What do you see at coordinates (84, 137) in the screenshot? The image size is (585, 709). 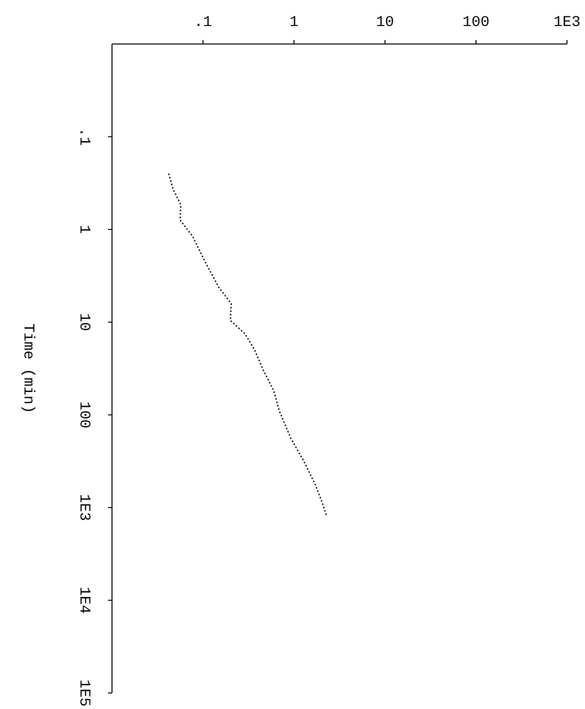 I see `y-tick-label: .1` at bounding box center [84, 137].